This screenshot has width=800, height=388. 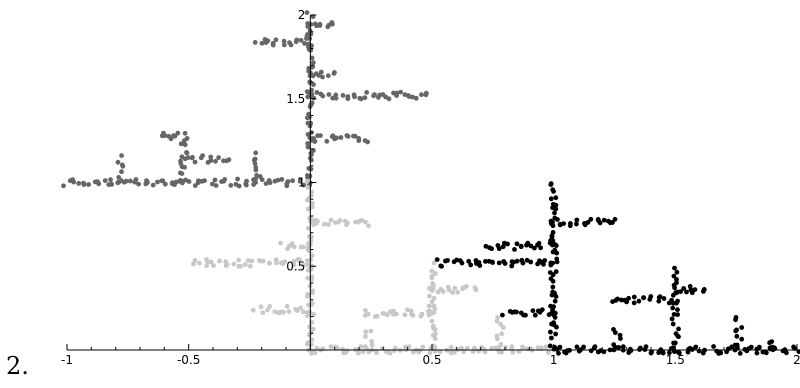 I want to click on item-number-label: 2., so click(x=17, y=366).